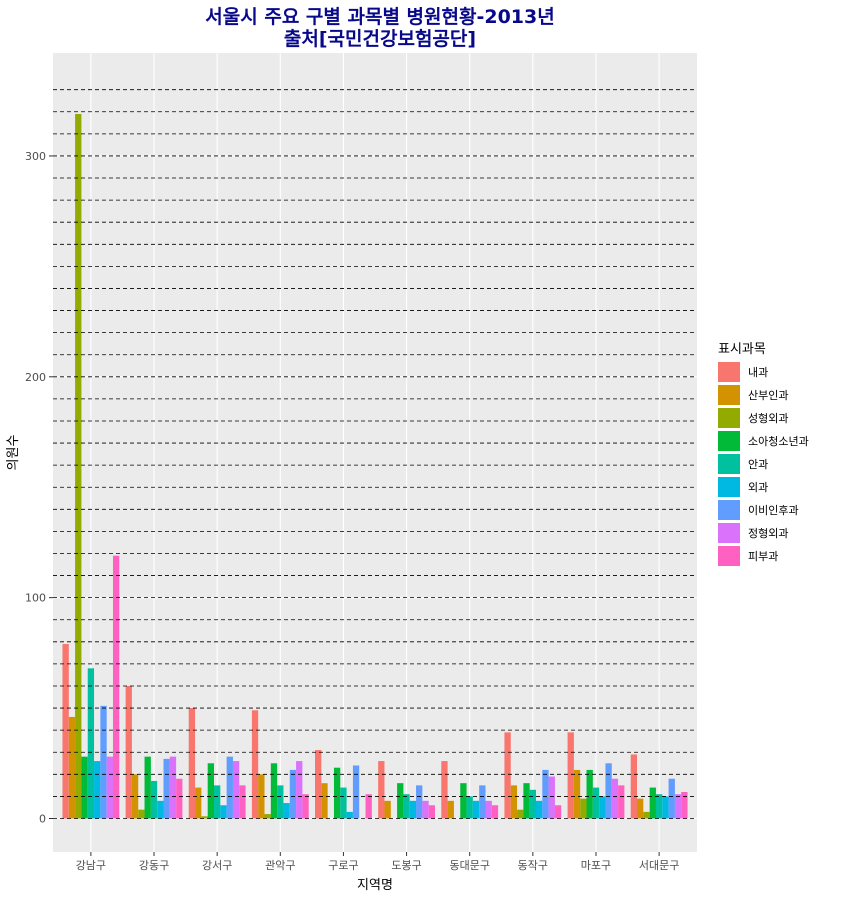 The height and width of the screenshot is (900, 853). What do you see at coordinates (217, 865) in the screenshot?
I see `x-tick-label: 강서구` at bounding box center [217, 865].